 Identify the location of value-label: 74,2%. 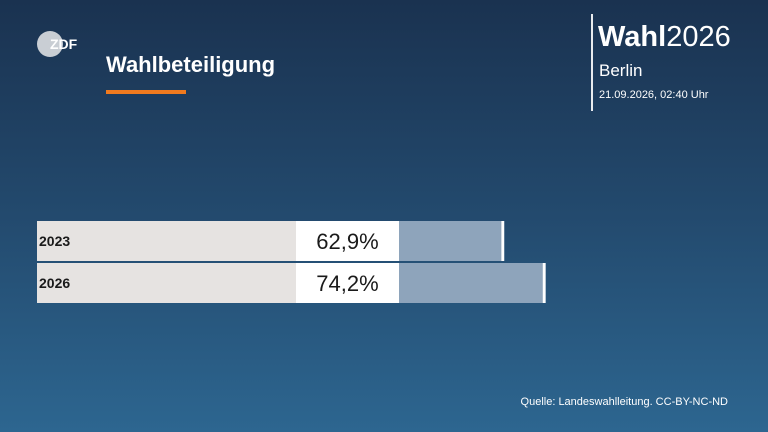
(347, 283).